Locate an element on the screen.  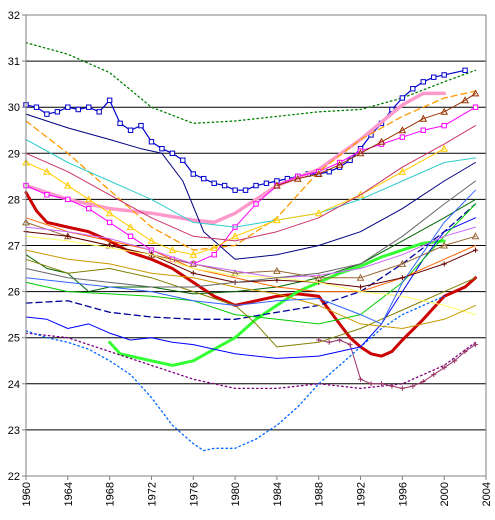
x-tick-label: 1988 is located at coordinates (320, 494).